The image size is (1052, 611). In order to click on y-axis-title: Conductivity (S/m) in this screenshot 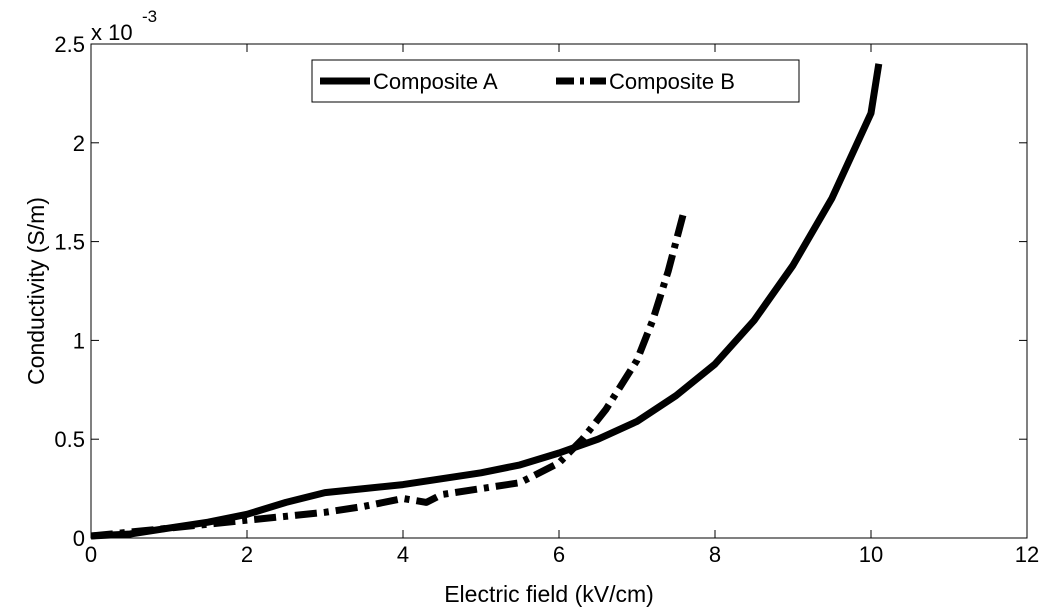, I will do `click(36, 291)`.